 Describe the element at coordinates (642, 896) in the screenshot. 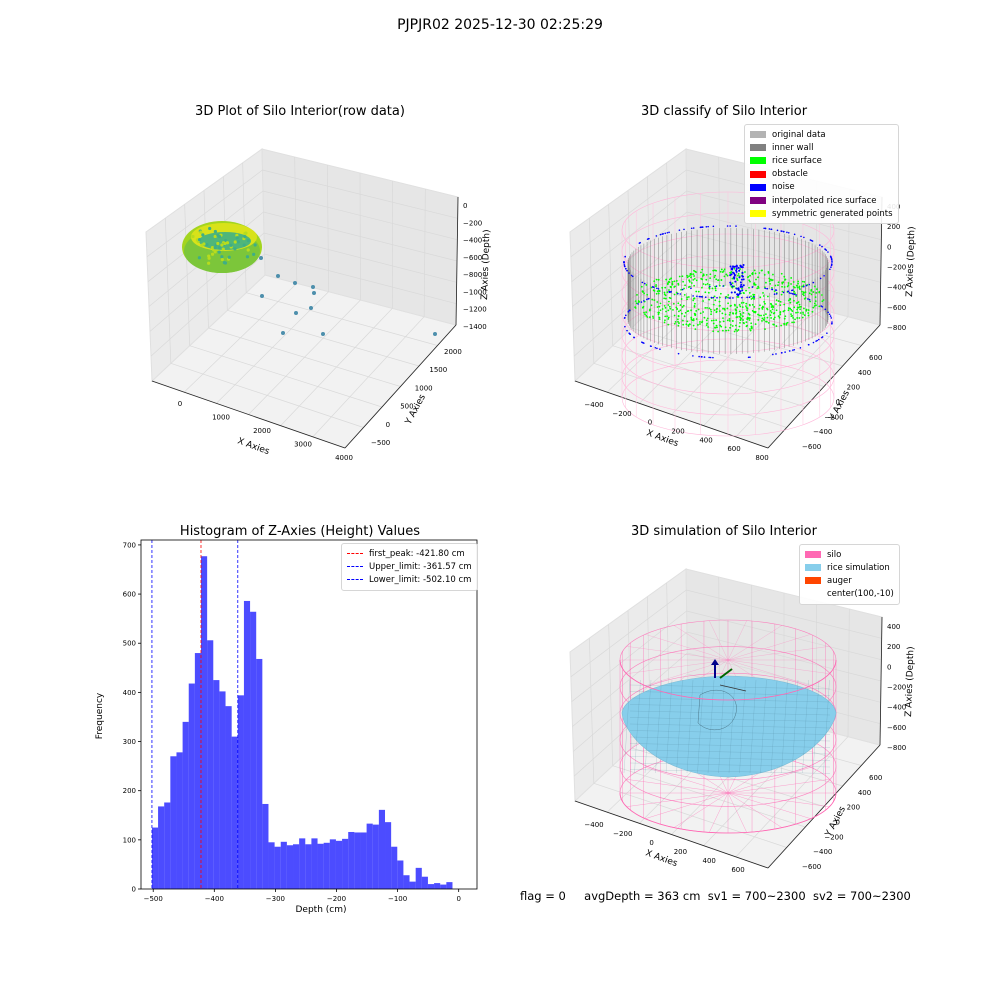

I see `status-avg-depth: avgDepth = 363 cm` at that location.